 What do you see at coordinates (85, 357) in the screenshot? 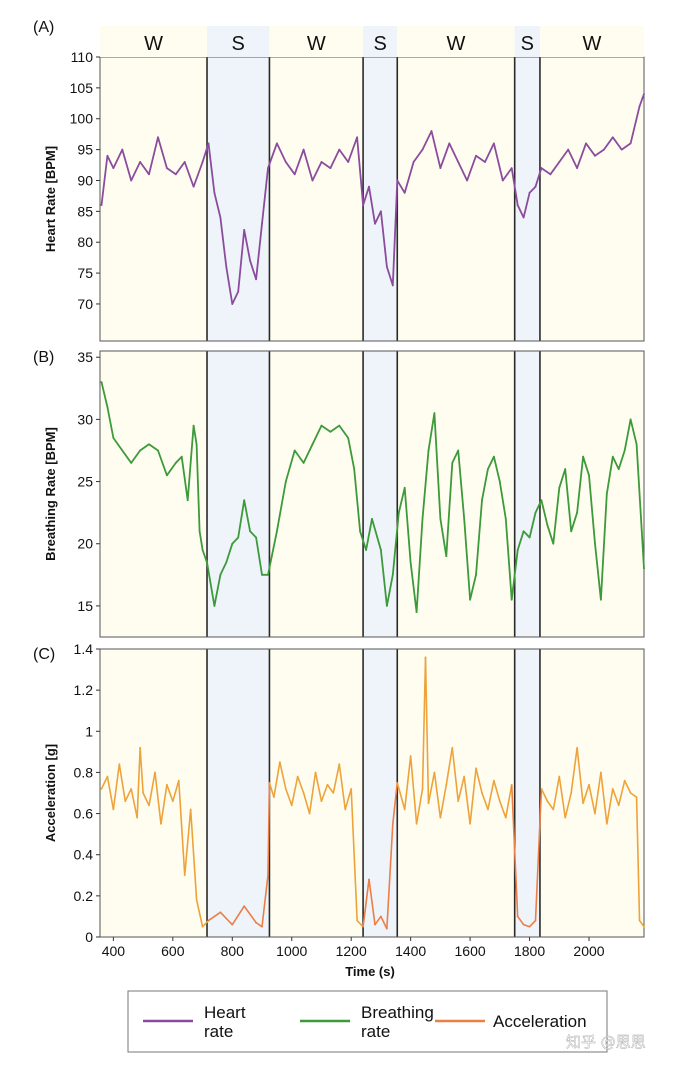
I see `y-tick-label: 35` at bounding box center [85, 357].